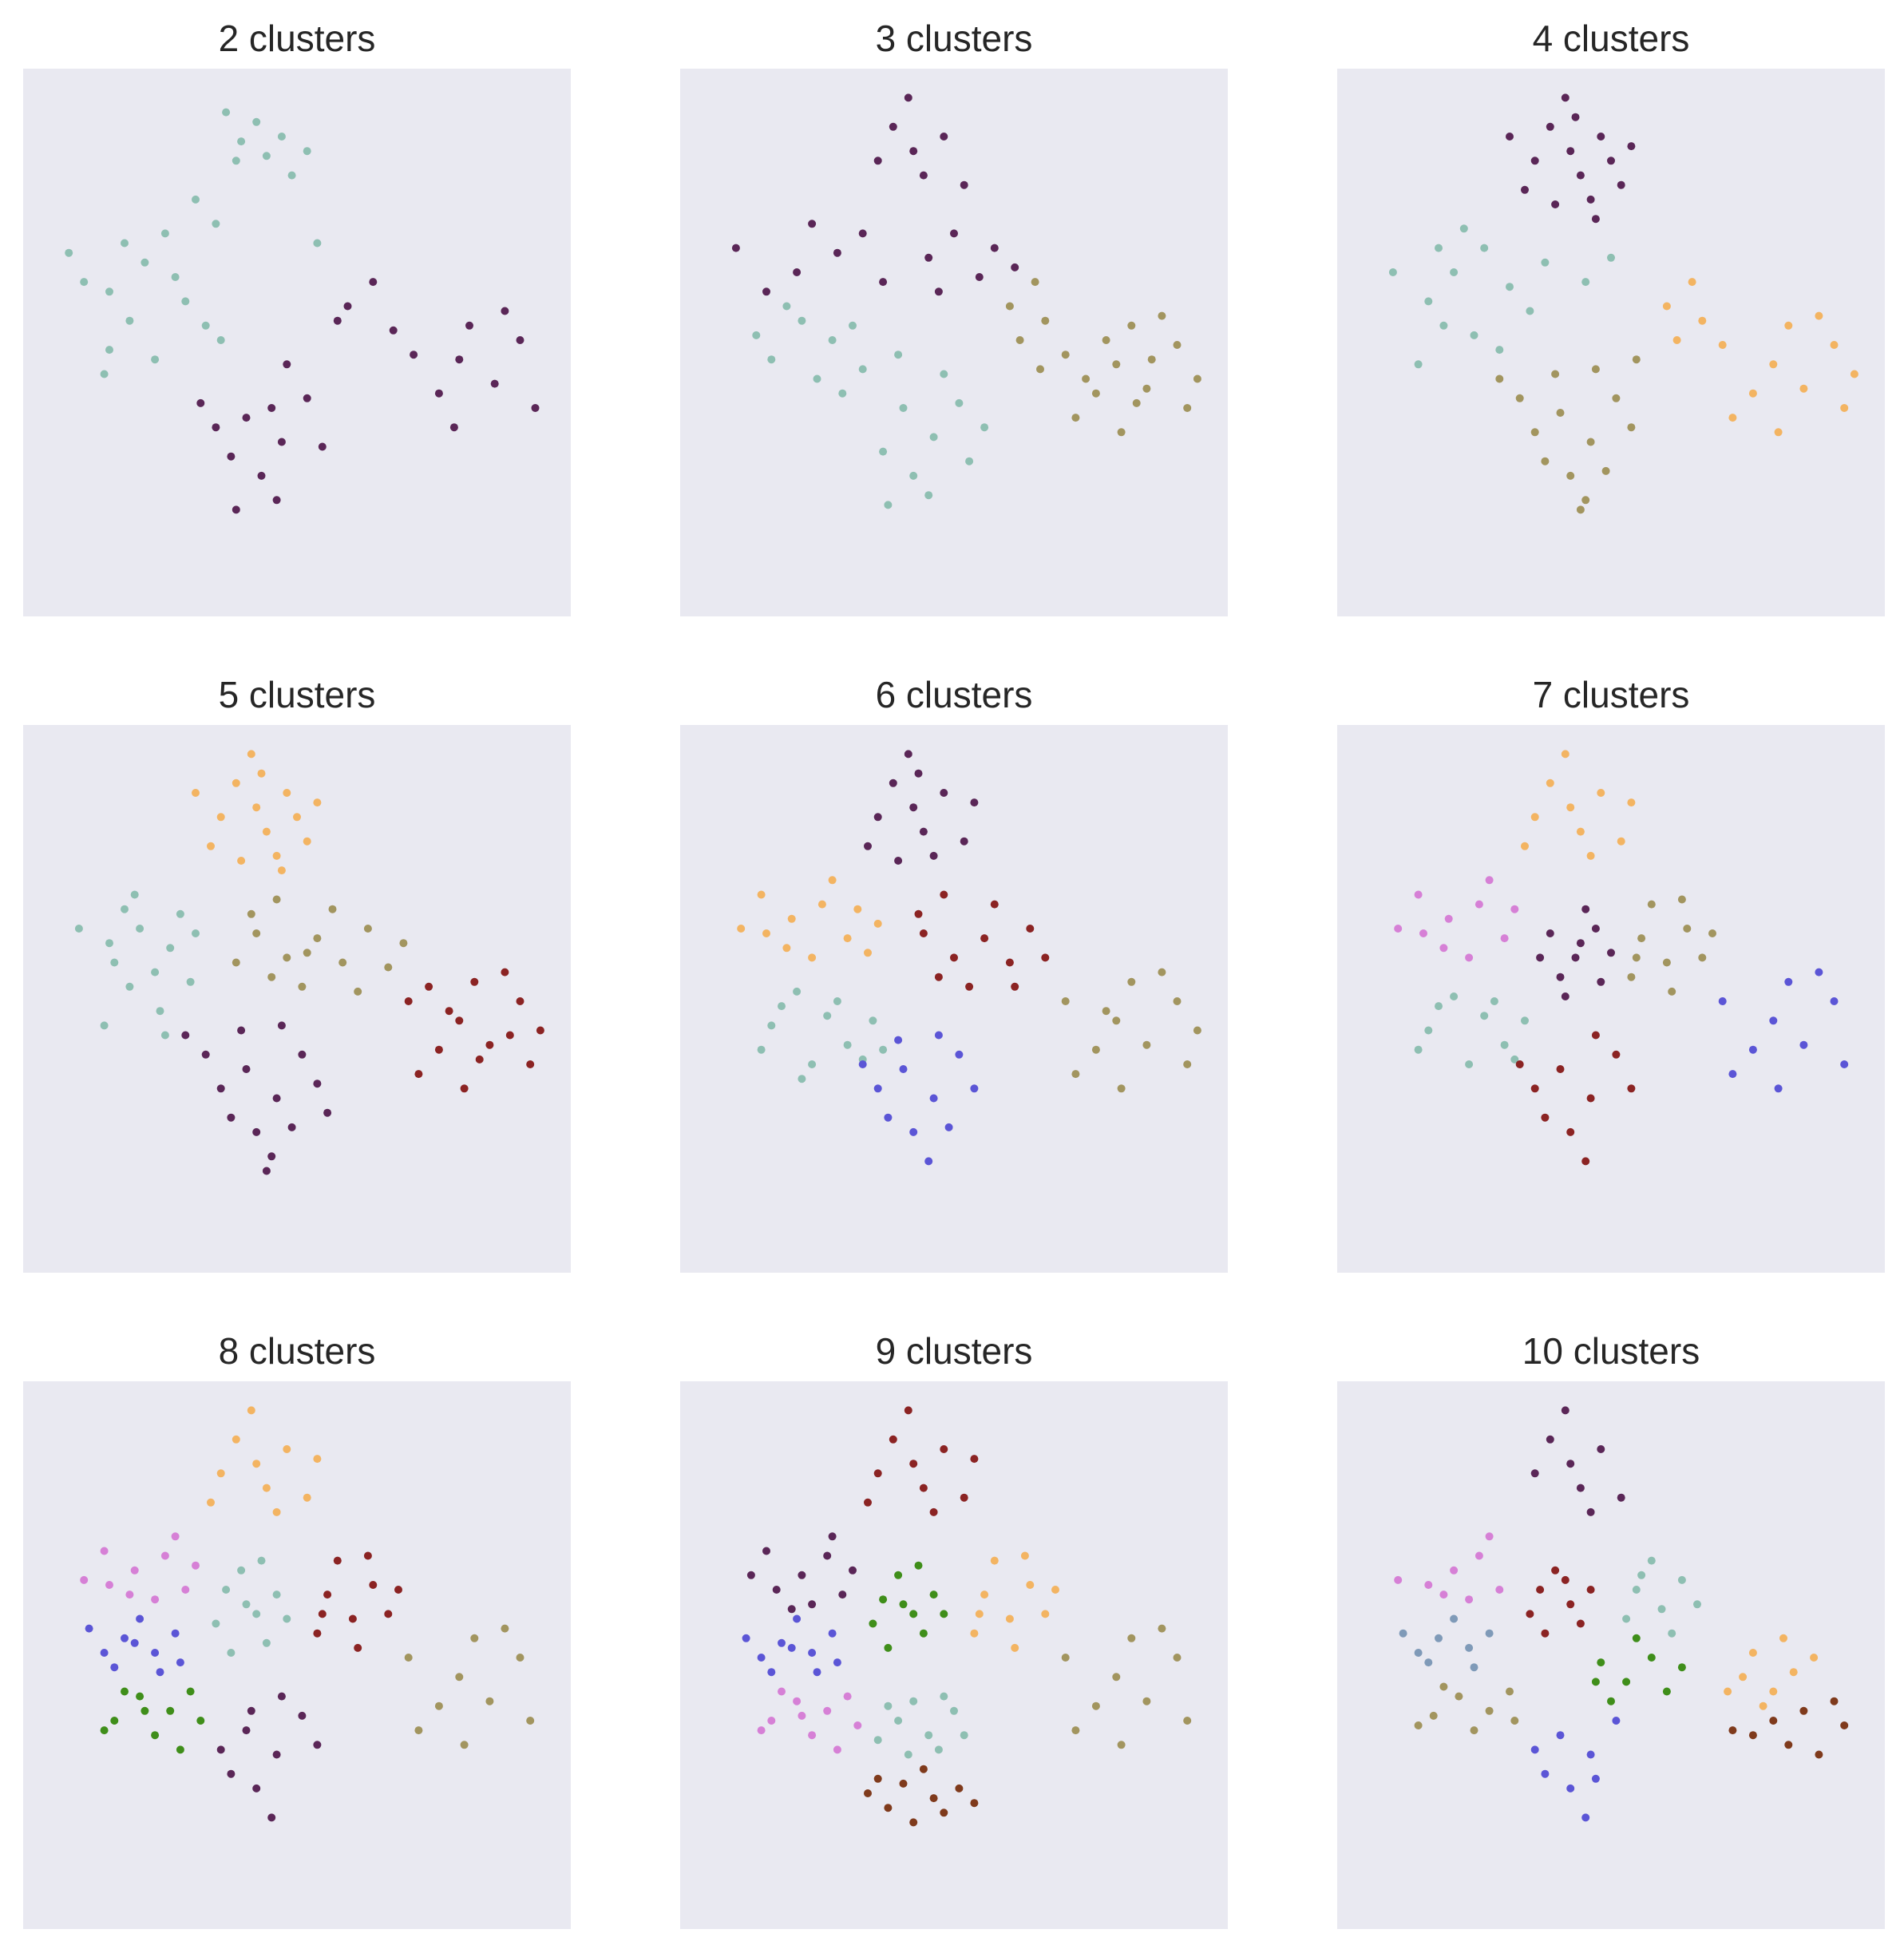 This screenshot has height=1949, width=1904. What do you see at coordinates (1611, 1351) in the screenshot?
I see `panel-title: 10 clusters` at bounding box center [1611, 1351].